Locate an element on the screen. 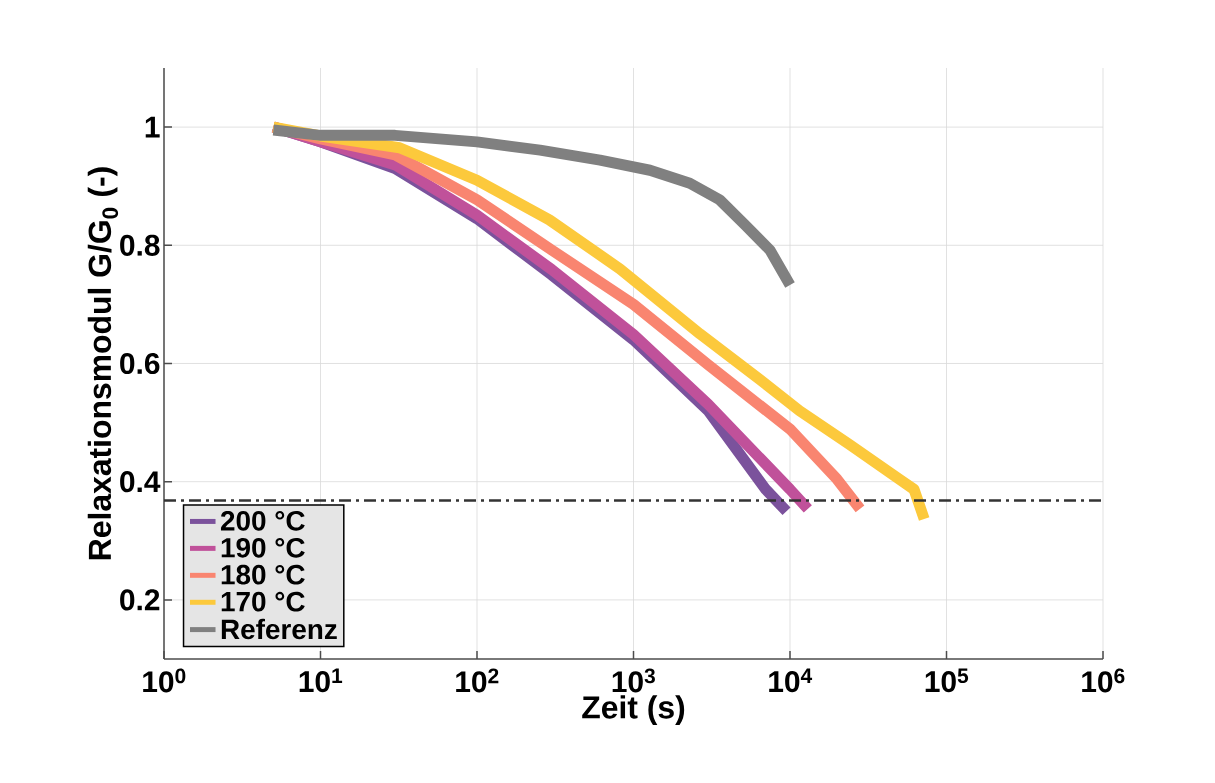 This screenshot has width=1215, height=783. y-tick-label: 0.6 is located at coordinates (140, 363).